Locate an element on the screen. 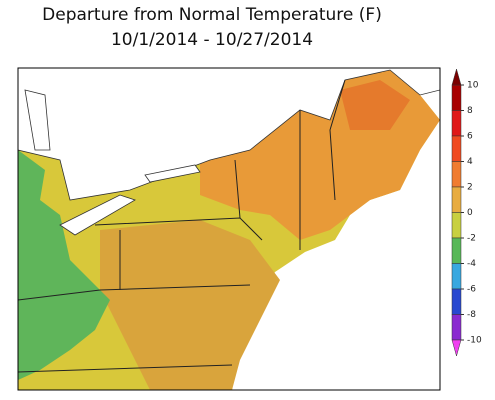  colorbar-tick-label: 0 is located at coordinates (470, 213).